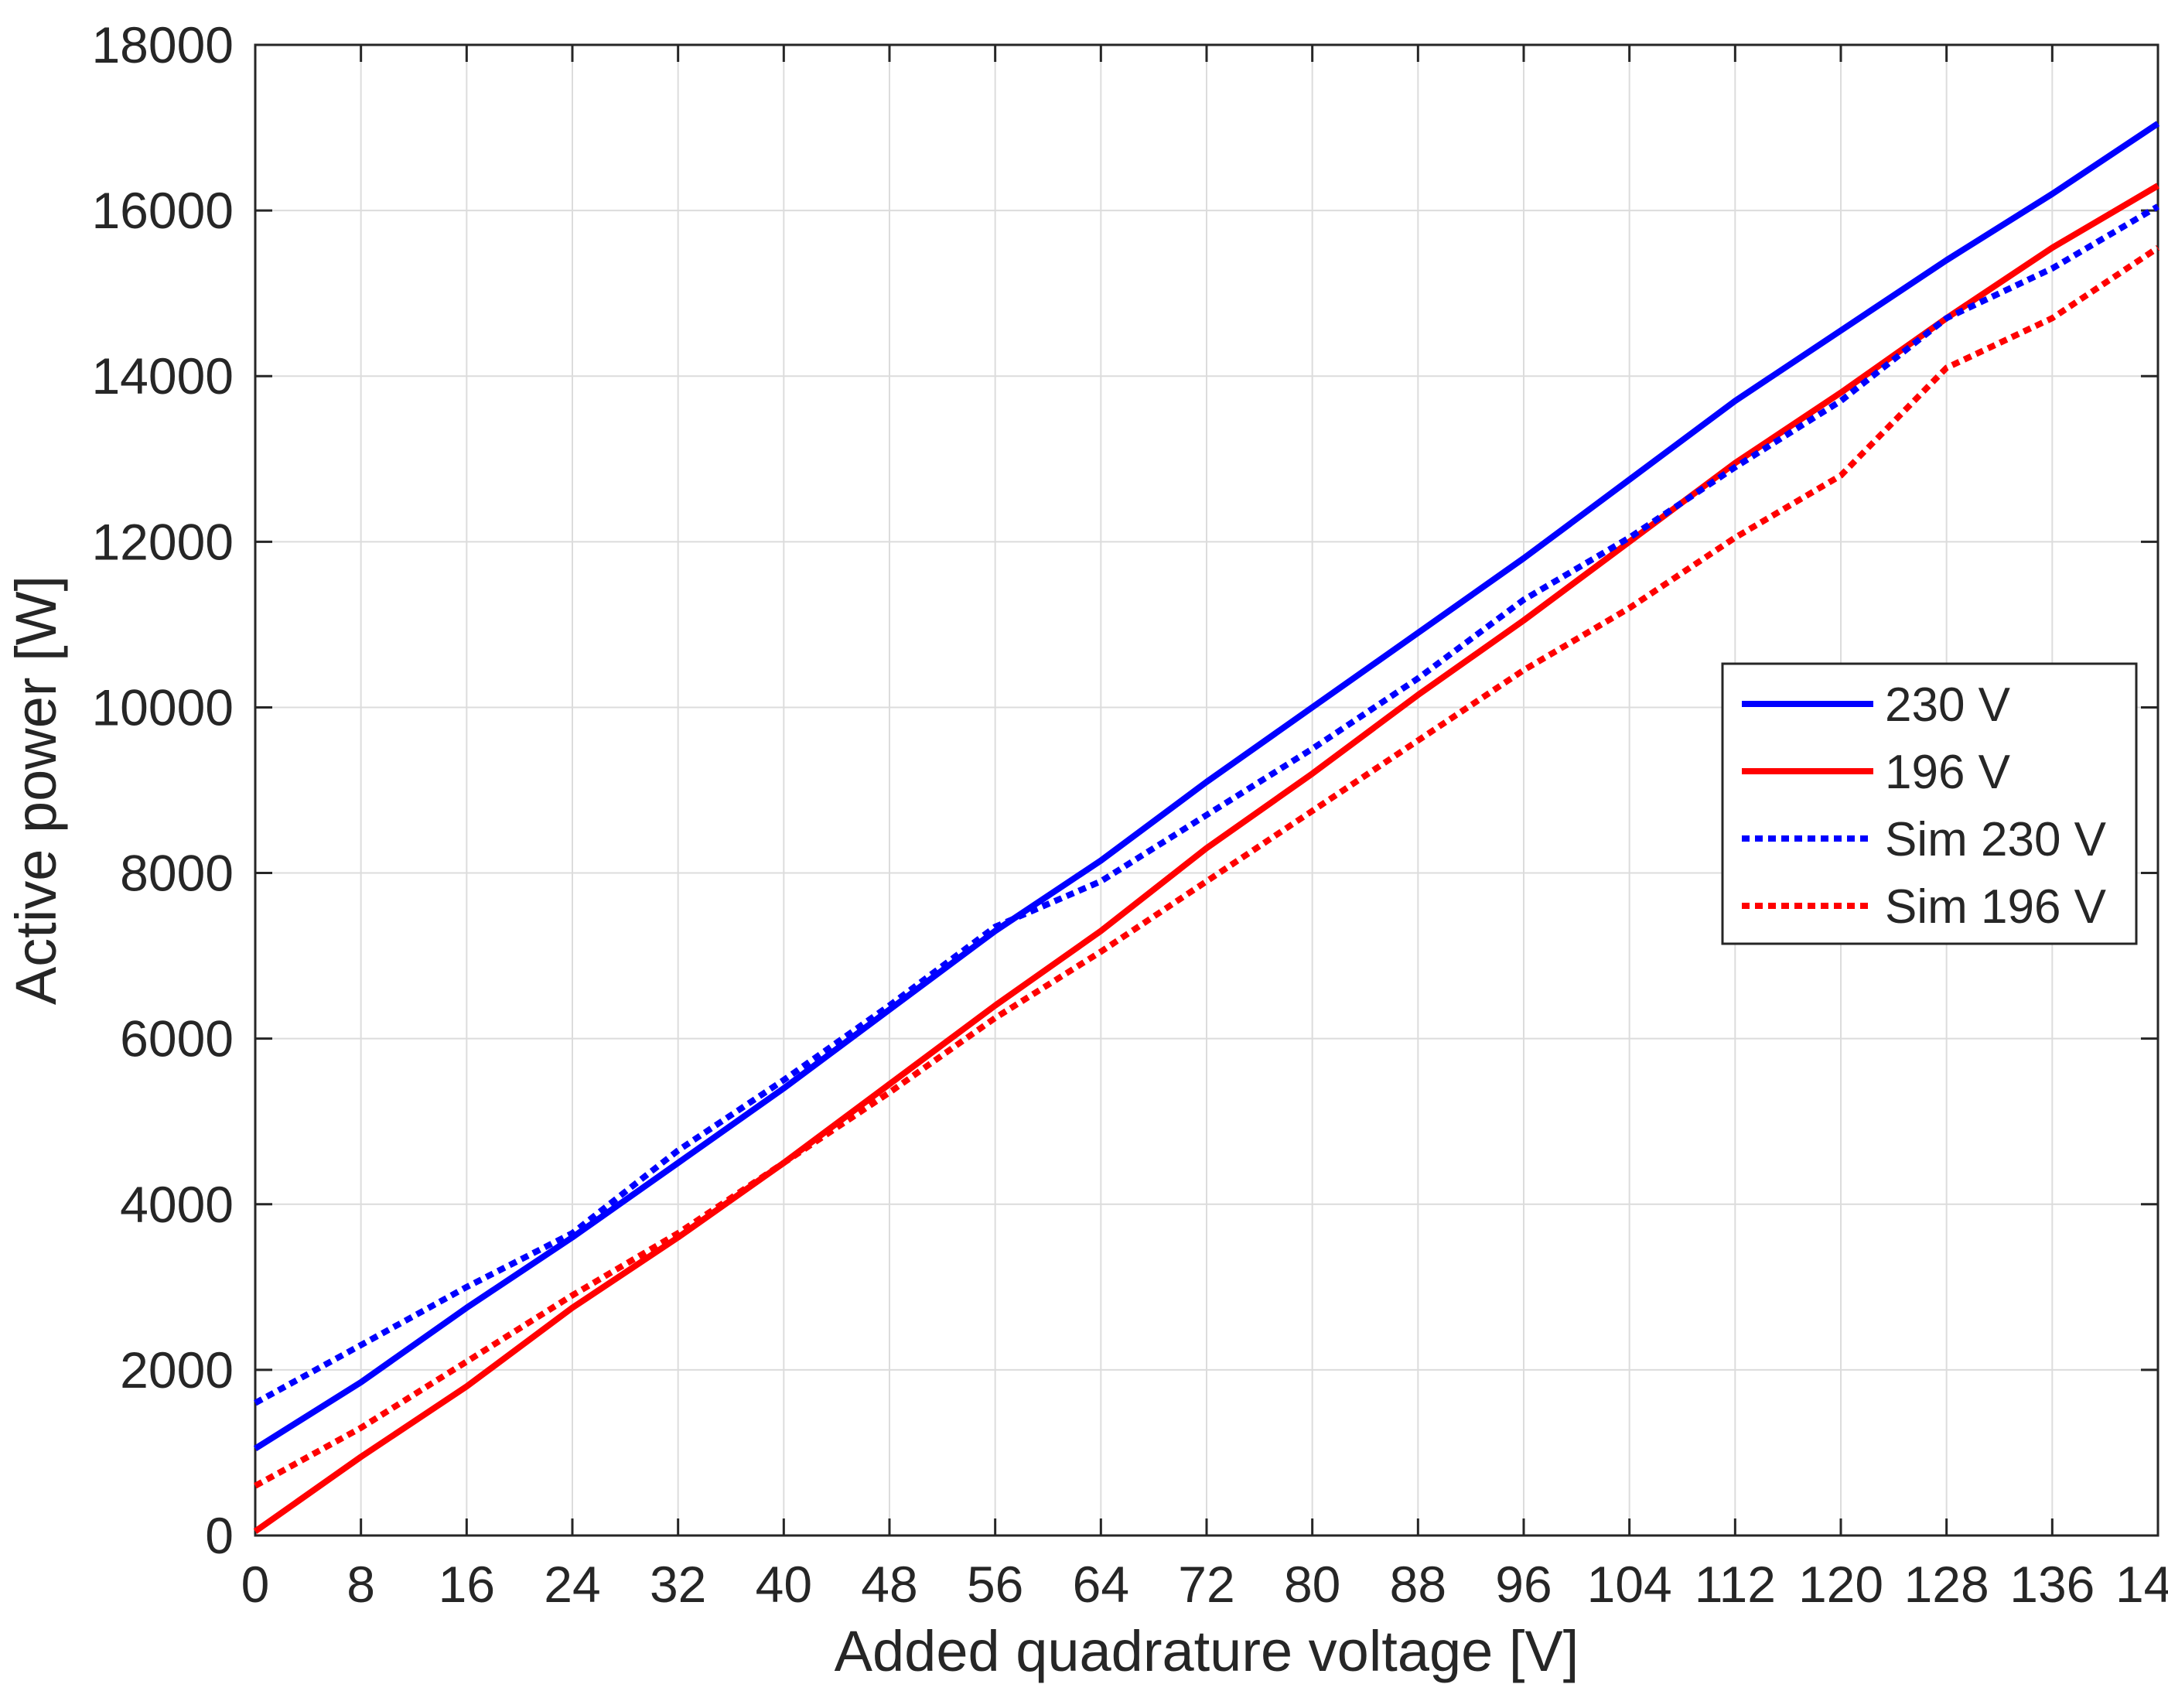  What do you see at coordinates (1996, 839) in the screenshot?
I see `legend-label: Sim 230 V` at bounding box center [1996, 839].